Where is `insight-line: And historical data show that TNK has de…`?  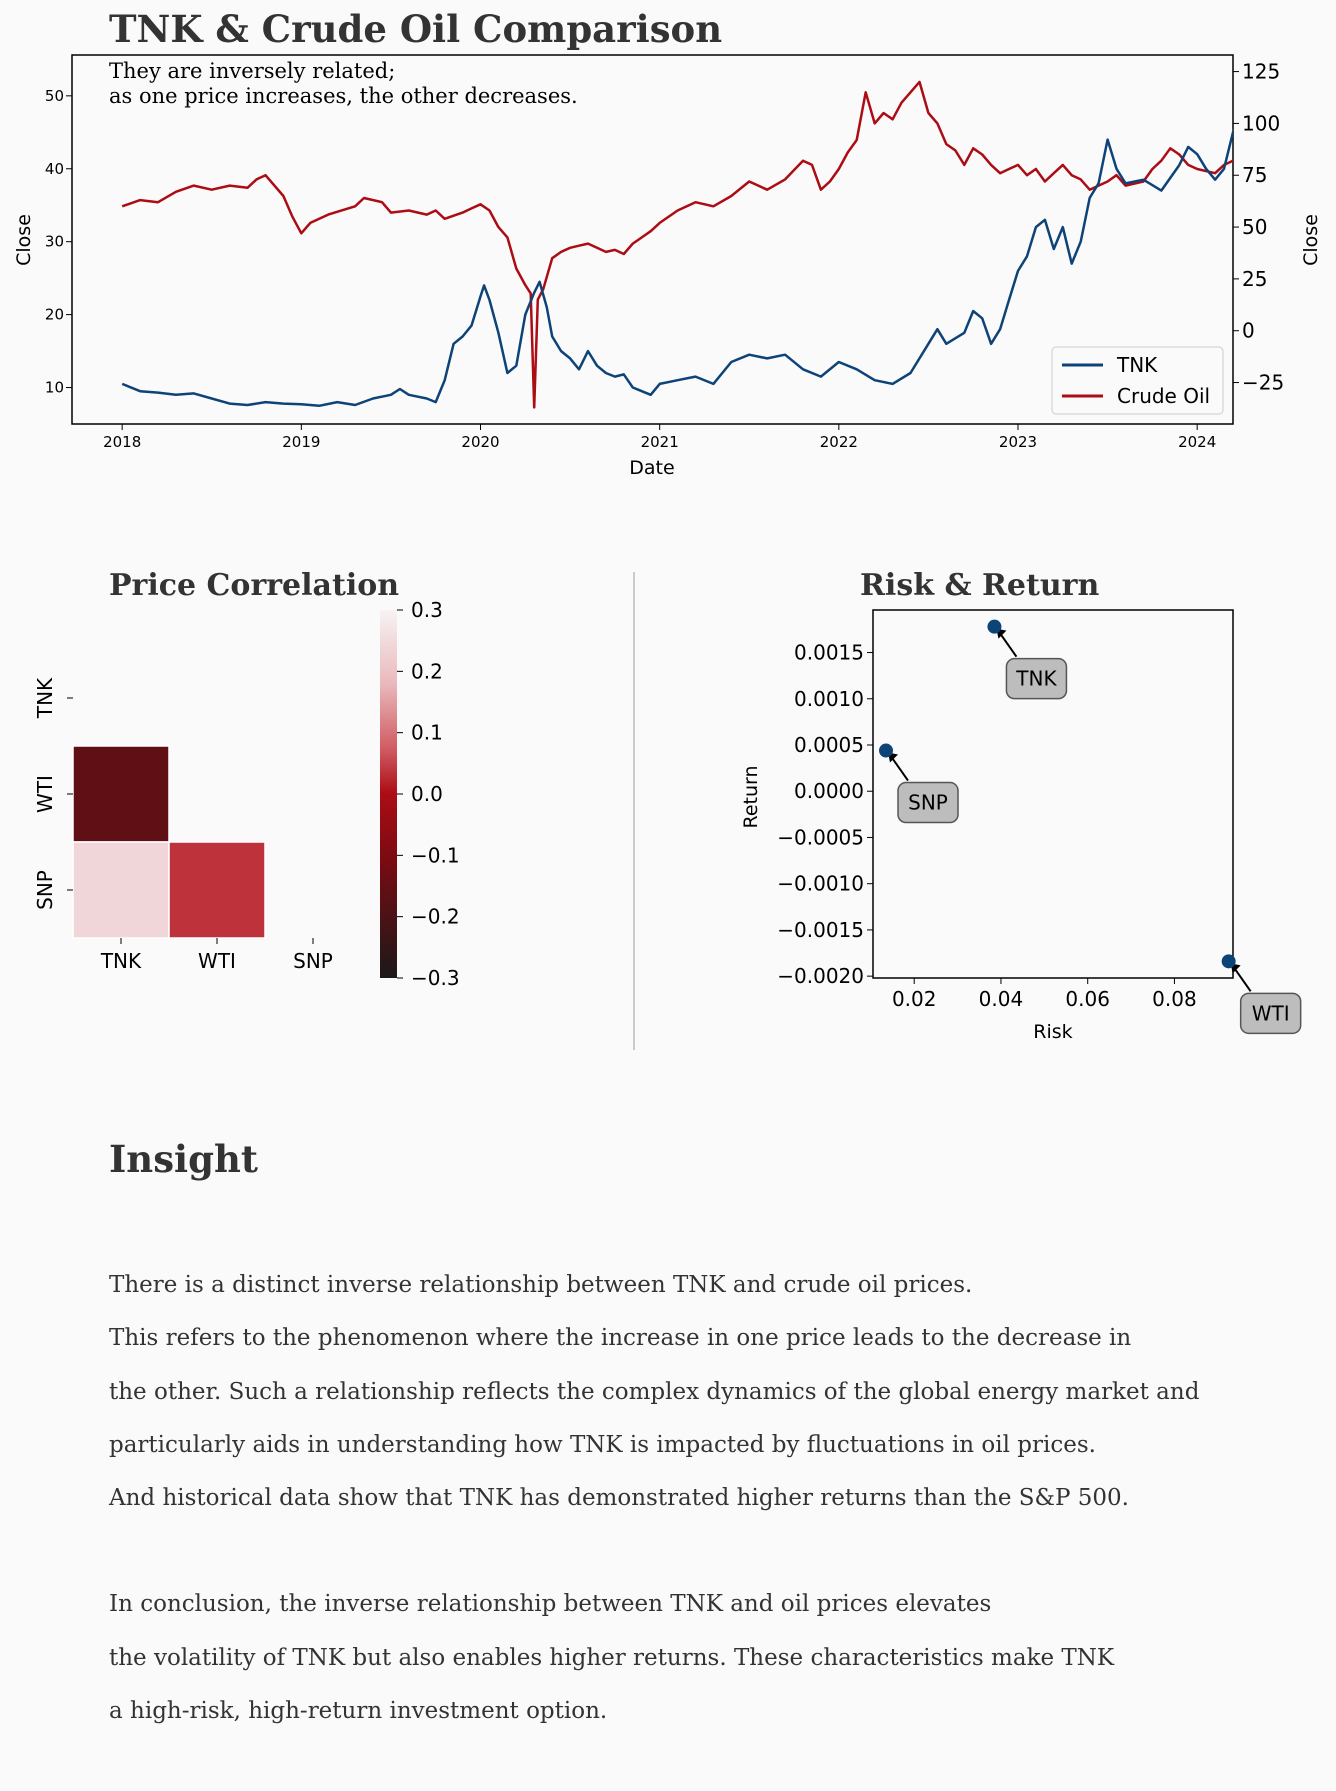 insight-line: And historical data show that TNK has de… is located at coordinates (618, 1498).